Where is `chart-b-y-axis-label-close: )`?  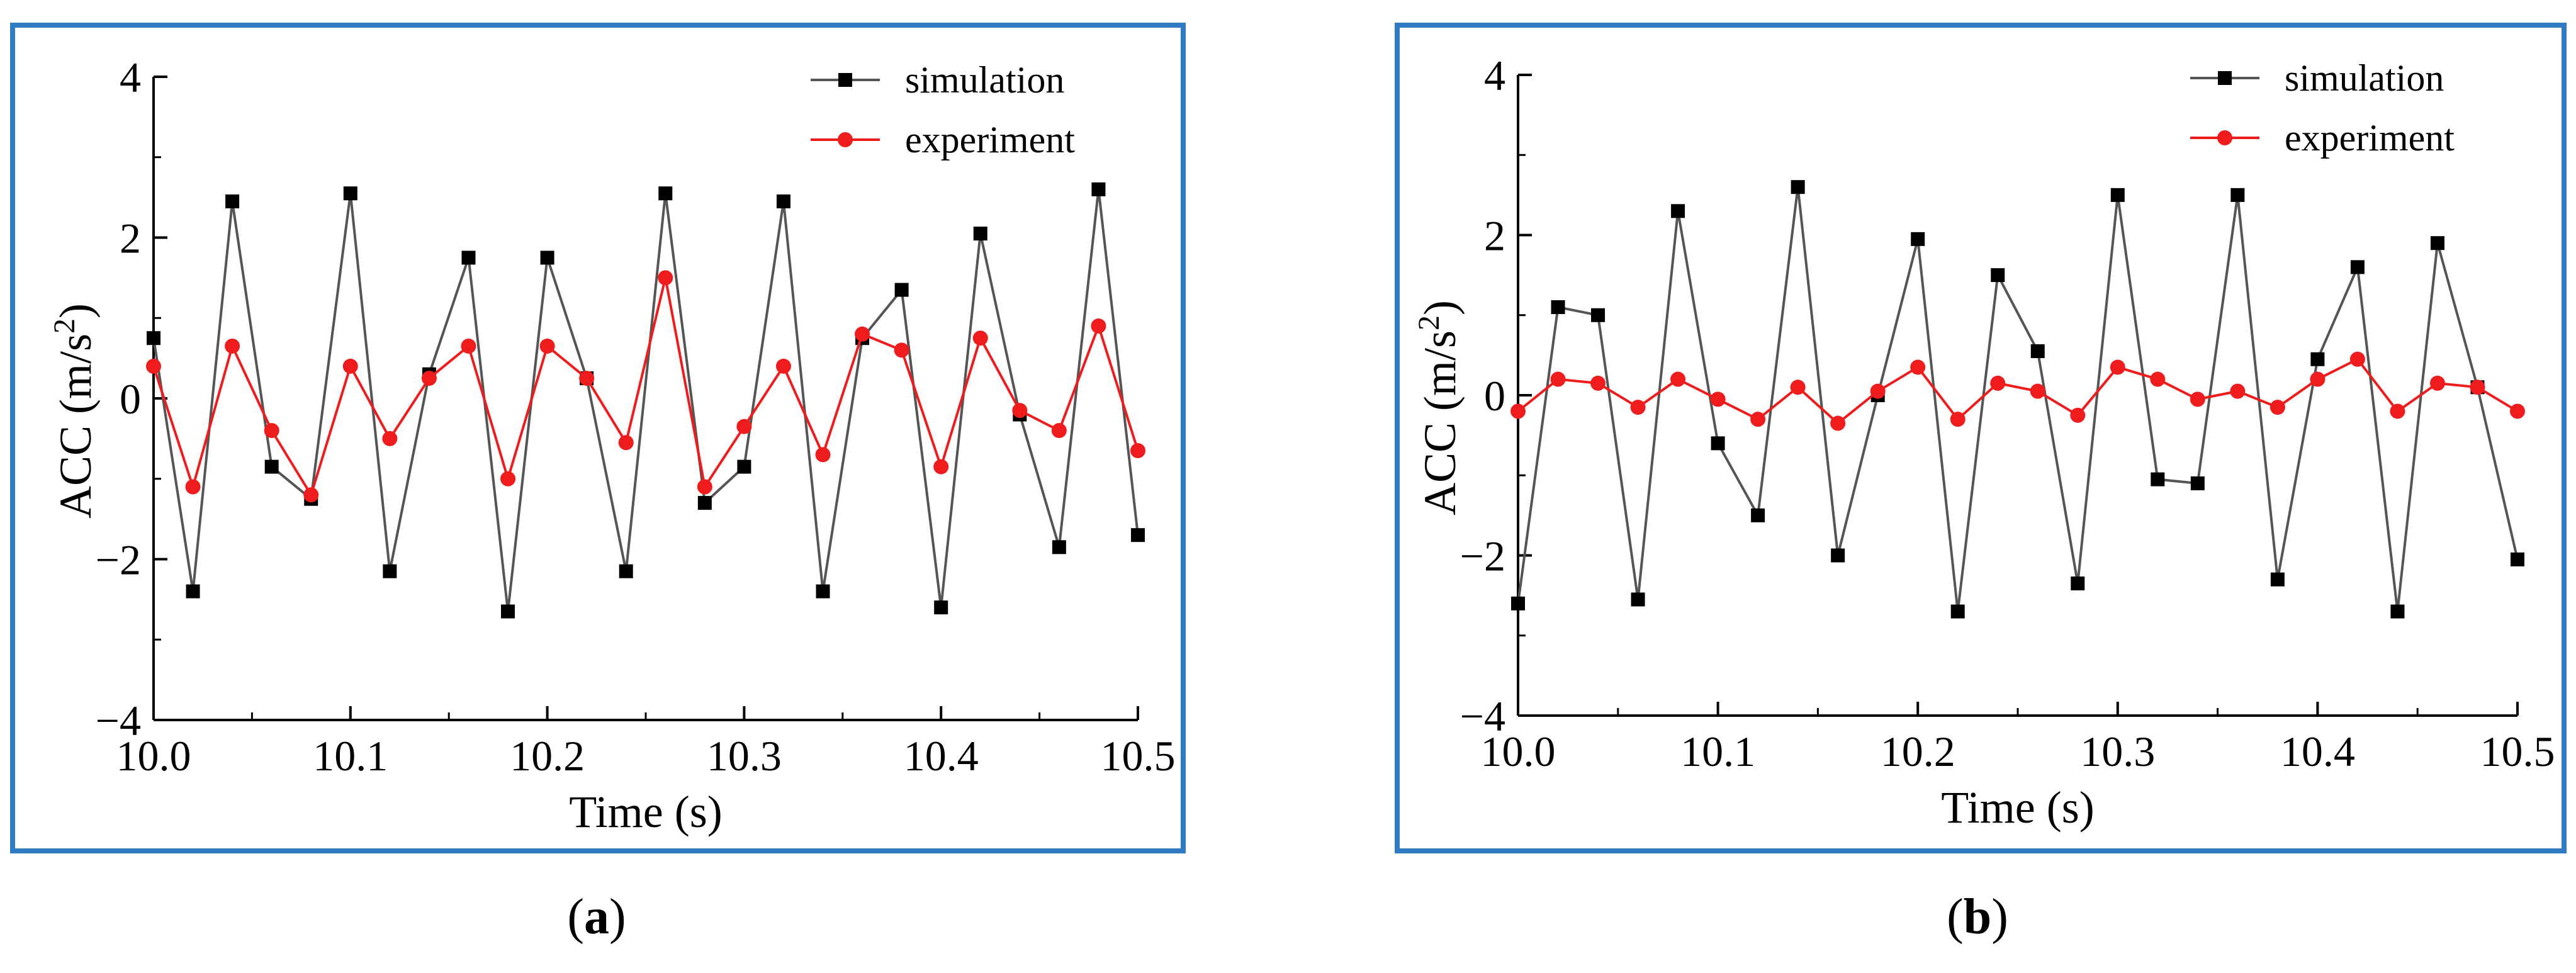 chart-b-y-axis-label-close: ) is located at coordinates (1440, 307).